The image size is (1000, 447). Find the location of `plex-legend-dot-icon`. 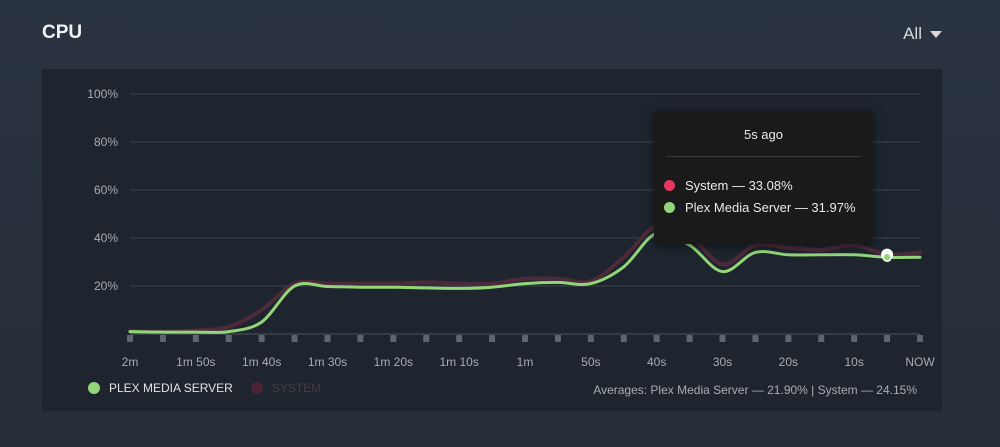

plex-legend-dot-icon is located at coordinates (94, 388).